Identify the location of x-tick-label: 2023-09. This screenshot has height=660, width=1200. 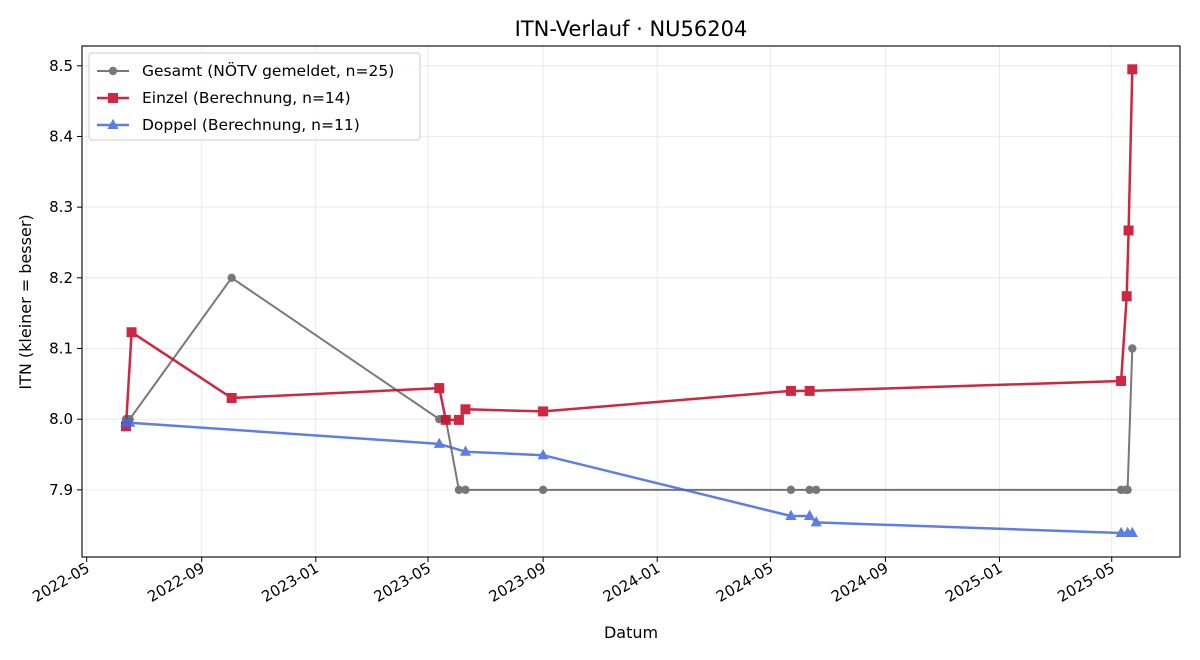
(517, 582).